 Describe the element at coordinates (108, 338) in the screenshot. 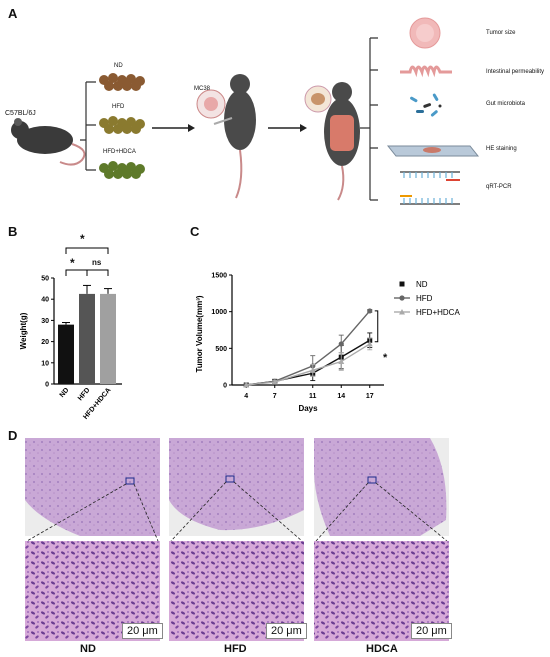

I see `bar-hfd-hdca` at that location.